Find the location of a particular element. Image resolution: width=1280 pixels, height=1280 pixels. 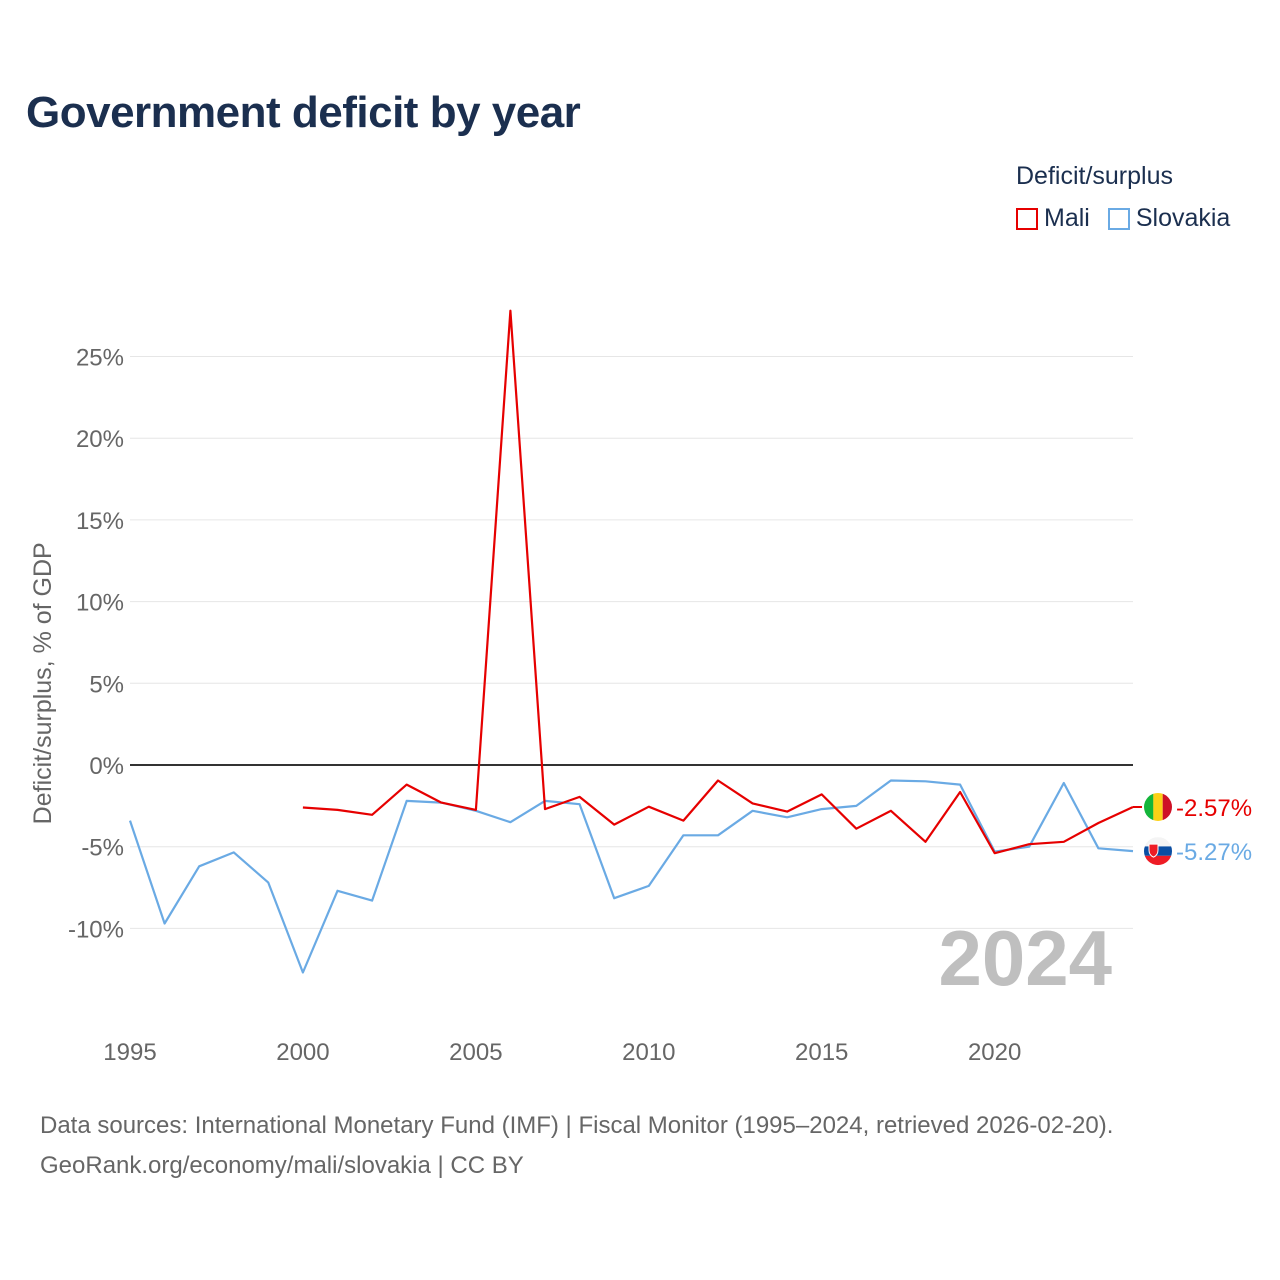

x-axis-ticks: 1995 2000 2005 2010 2015 2020 is located at coordinates (562, 1052).